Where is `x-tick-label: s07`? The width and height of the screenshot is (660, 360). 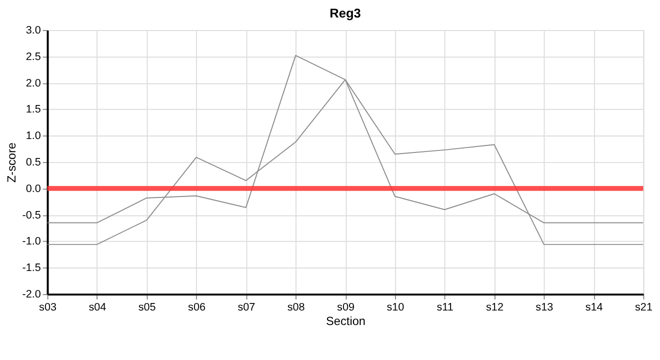
x-tick-label: s07 is located at coordinates (247, 307).